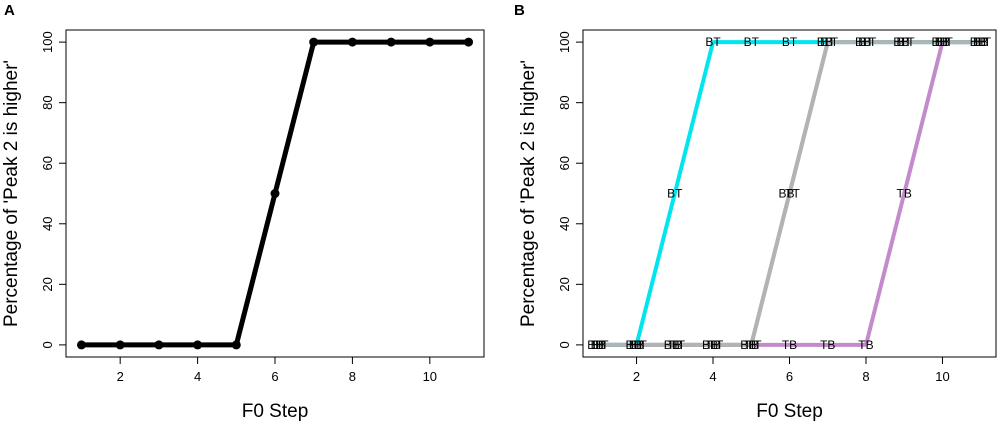  What do you see at coordinates (519, 10) in the screenshot?
I see `panel-label: B` at bounding box center [519, 10].